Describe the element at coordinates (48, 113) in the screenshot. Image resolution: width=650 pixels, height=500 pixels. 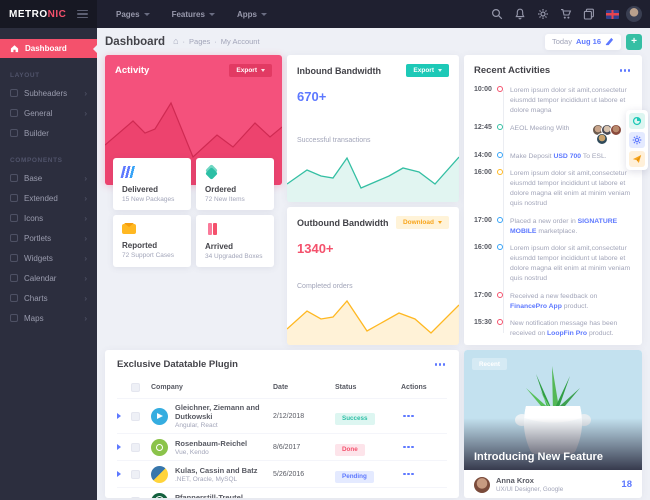
I see `sidebar-item: General ›` at that location.